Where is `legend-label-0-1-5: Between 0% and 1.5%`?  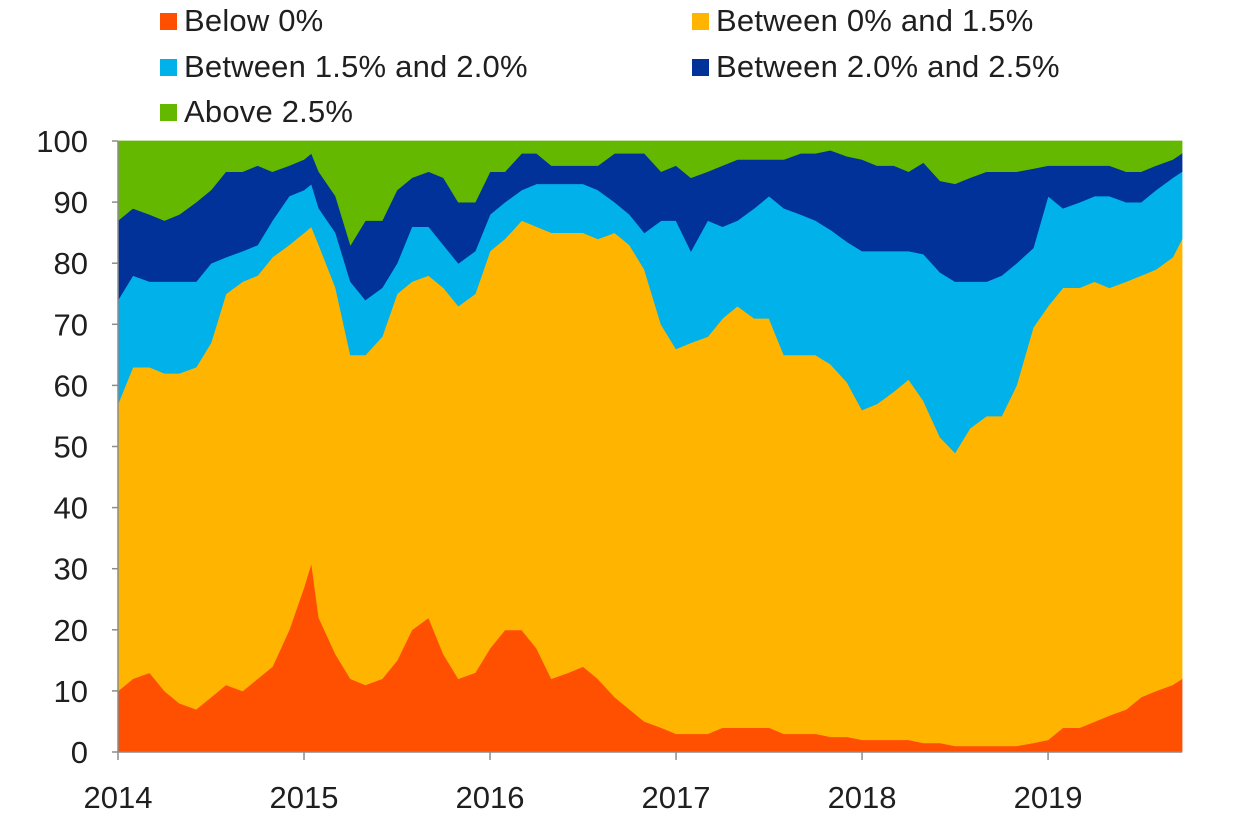 legend-label-0-1-5: Between 0% and 1.5% is located at coordinates (875, 20).